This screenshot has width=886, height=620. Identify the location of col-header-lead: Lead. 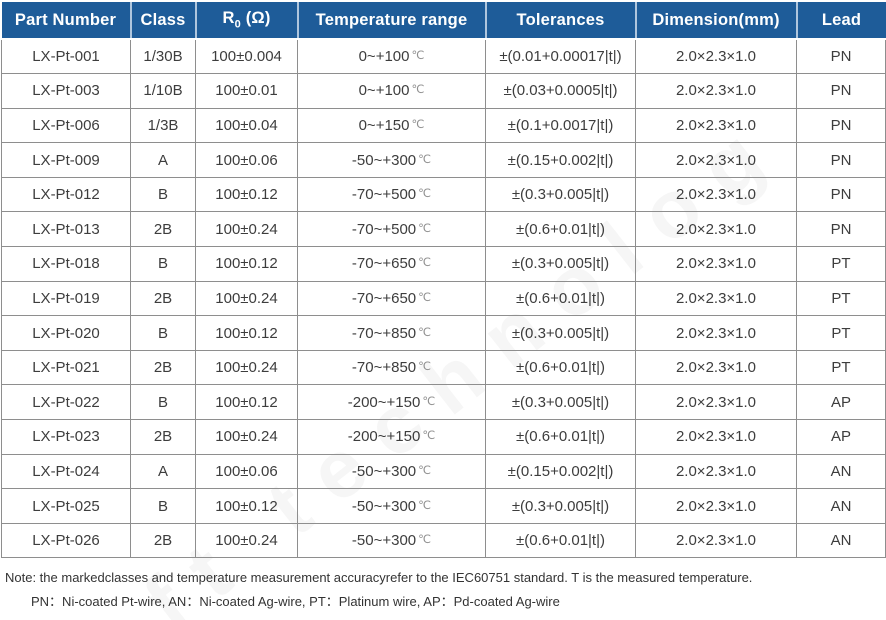
(840, 21).